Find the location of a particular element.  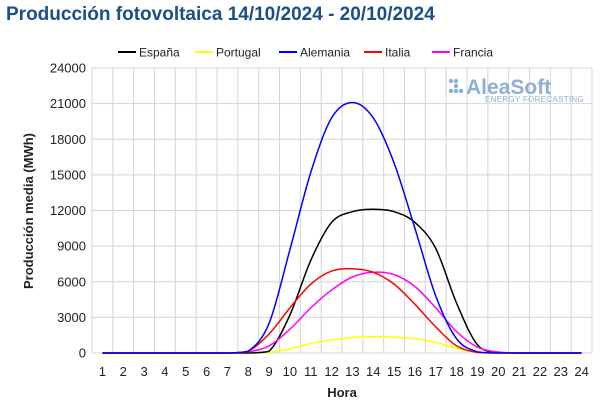

x-axis-title: Hora is located at coordinates (342, 392).